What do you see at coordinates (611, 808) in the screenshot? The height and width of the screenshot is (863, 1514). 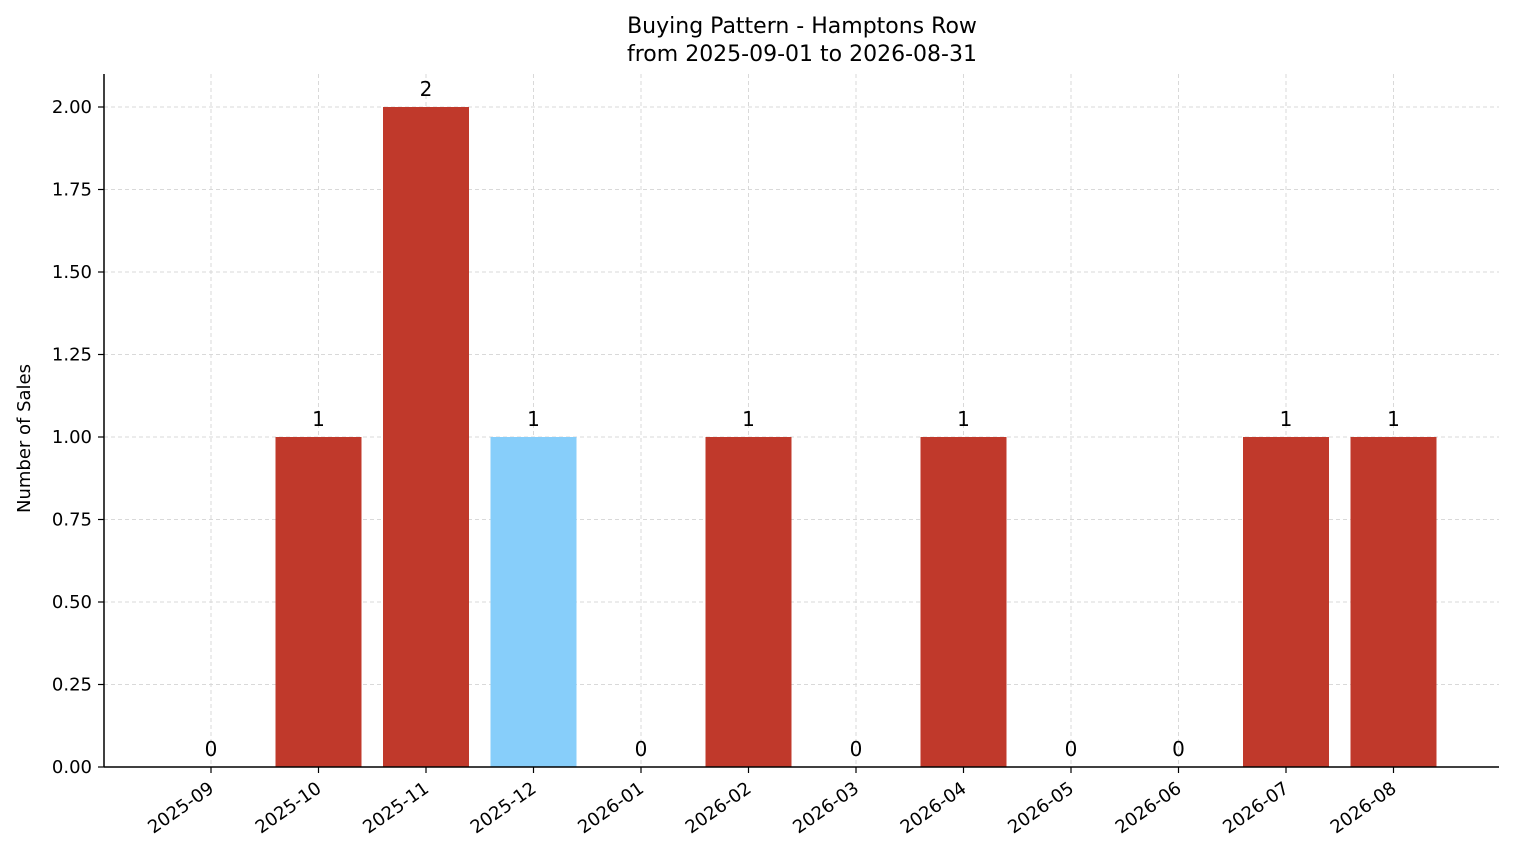 I see `x-tick-label: 2026-01` at bounding box center [611, 808].